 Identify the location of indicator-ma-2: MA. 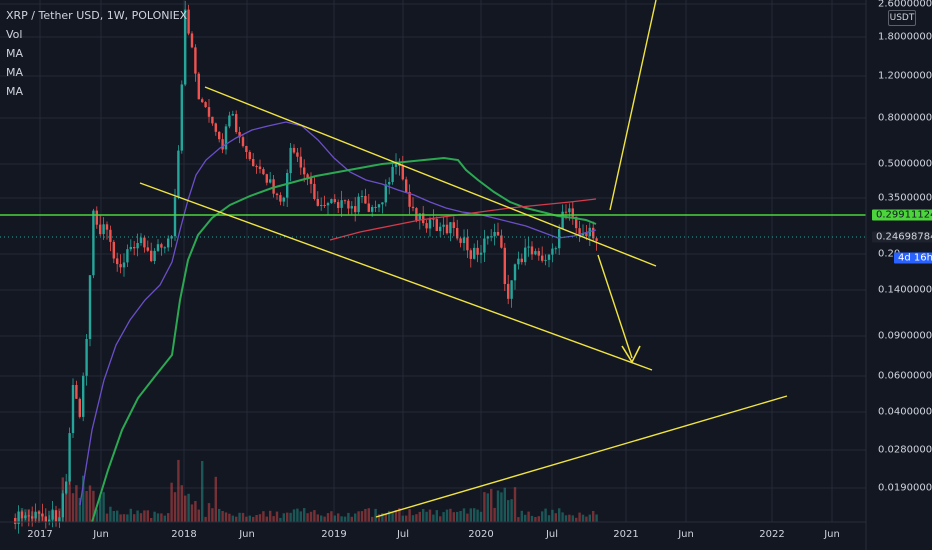
(15, 72).